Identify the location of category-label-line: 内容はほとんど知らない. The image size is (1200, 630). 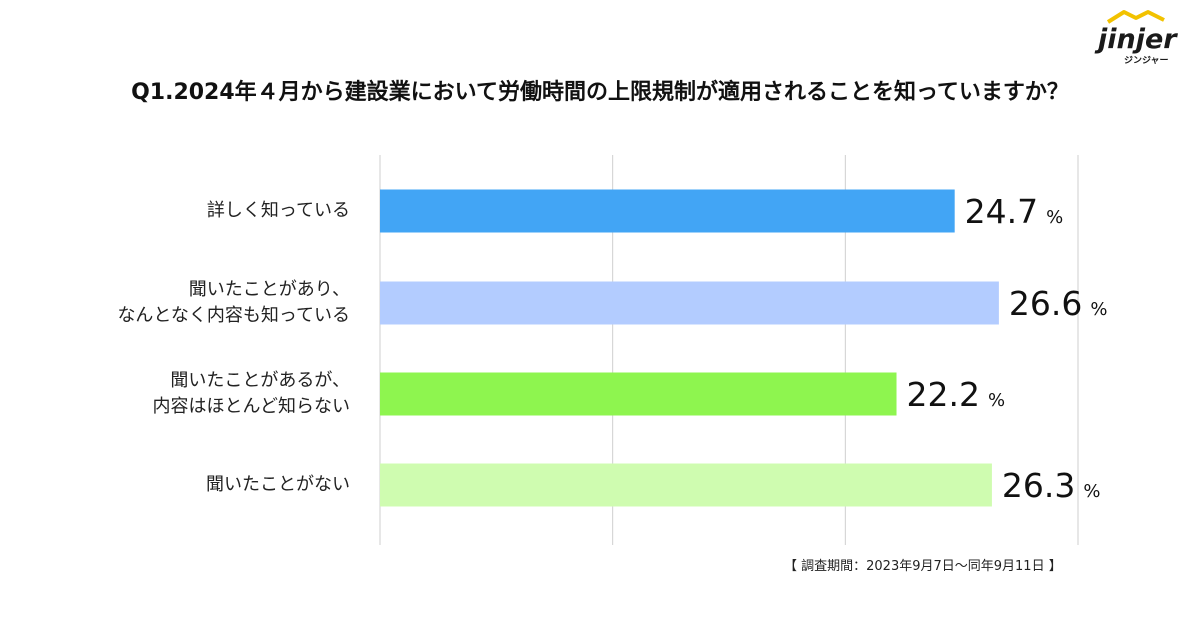
(251, 406).